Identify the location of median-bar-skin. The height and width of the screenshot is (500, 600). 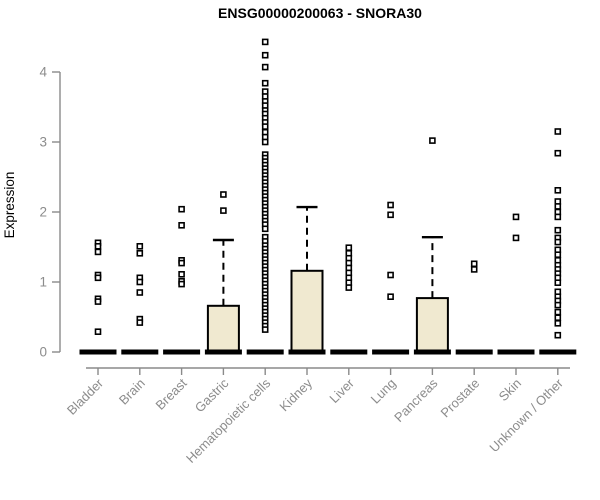
(516, 352).